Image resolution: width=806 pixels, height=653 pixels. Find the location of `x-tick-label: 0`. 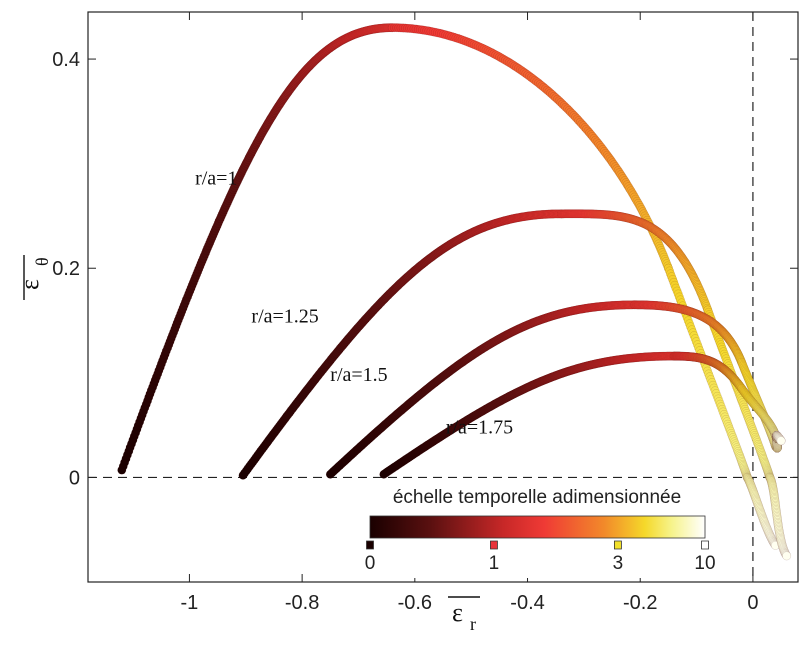

x-tick-label: 0 is located at coordinates (752, 603).